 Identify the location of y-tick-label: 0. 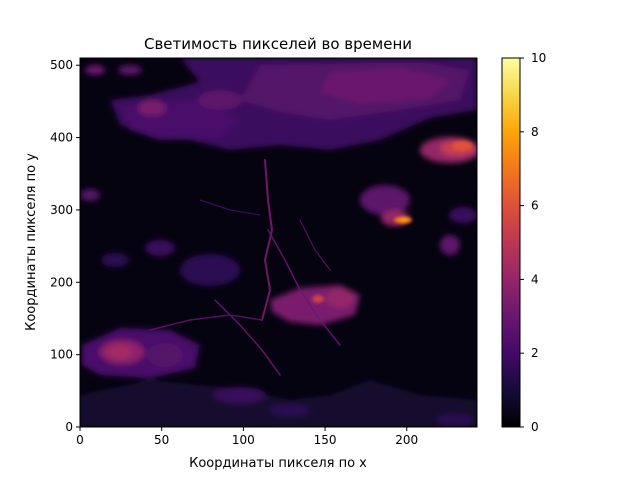
(69, 427).